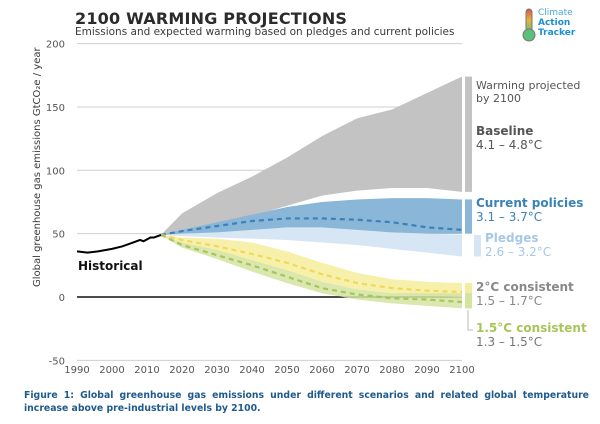  I want to click on range-bar-1-5-c-consistent, so click(468, 301).